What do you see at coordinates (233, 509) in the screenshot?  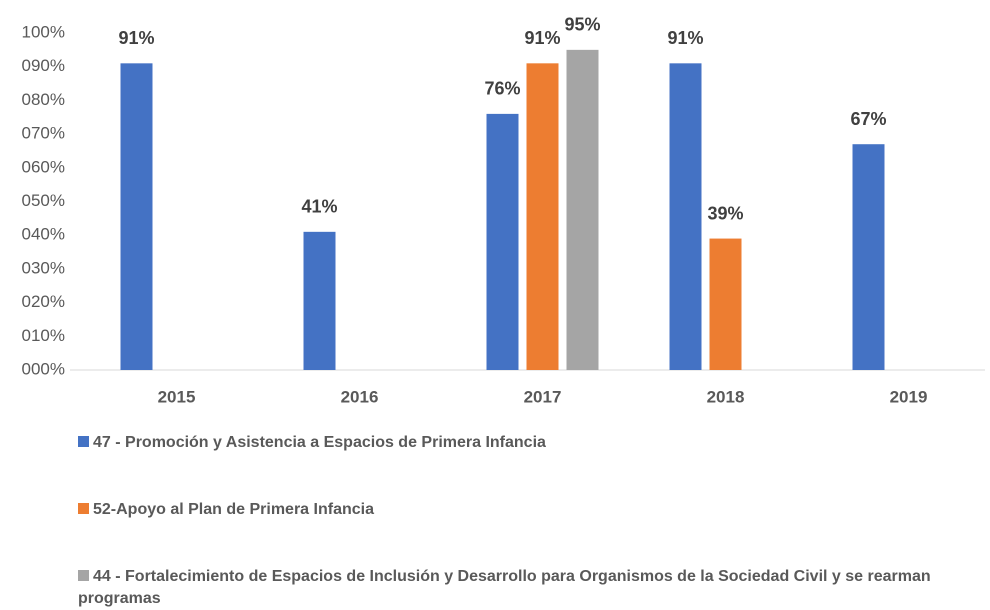 I see `legend-label: 52-Apoyo al Plan de Primera Infancia` at bounding box center [233, 509].